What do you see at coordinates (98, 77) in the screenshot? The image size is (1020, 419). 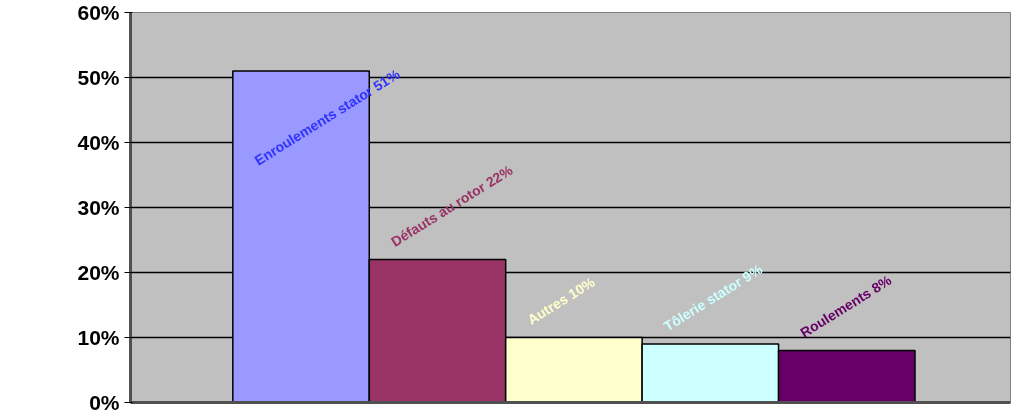 I see `y-tick-label: 50%` at bounding box center [98, 77].